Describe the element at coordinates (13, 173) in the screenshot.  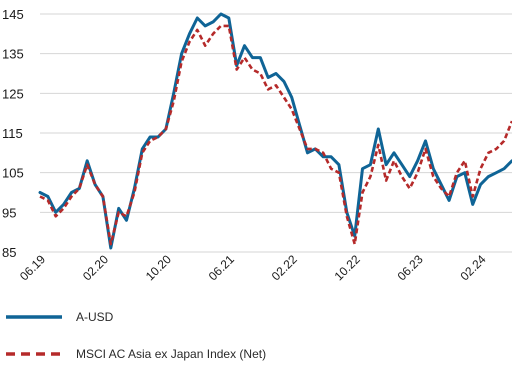
I see `y-tick-label: 105` at that location.